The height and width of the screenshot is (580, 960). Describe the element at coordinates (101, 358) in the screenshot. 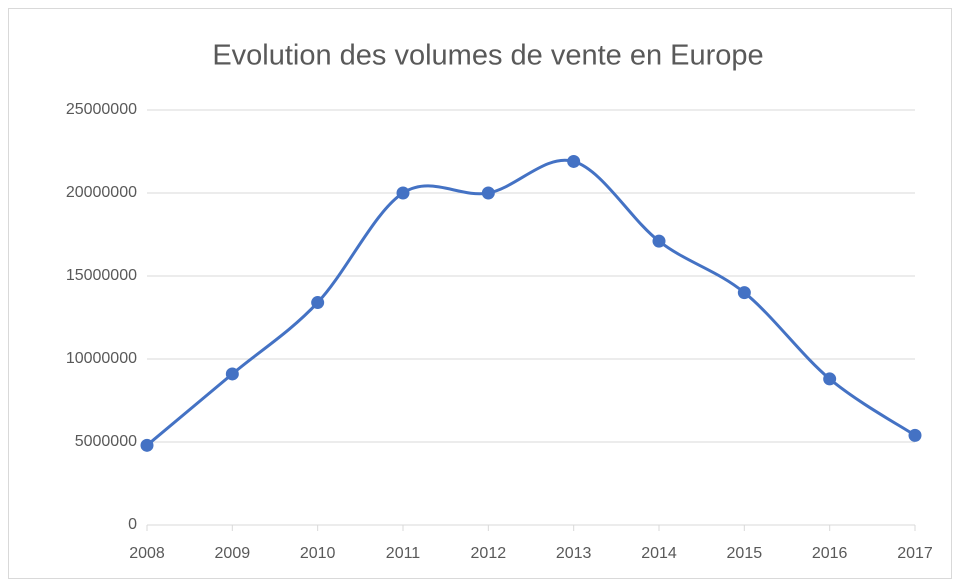

I see `y-tick-label: 10000000` at that location.